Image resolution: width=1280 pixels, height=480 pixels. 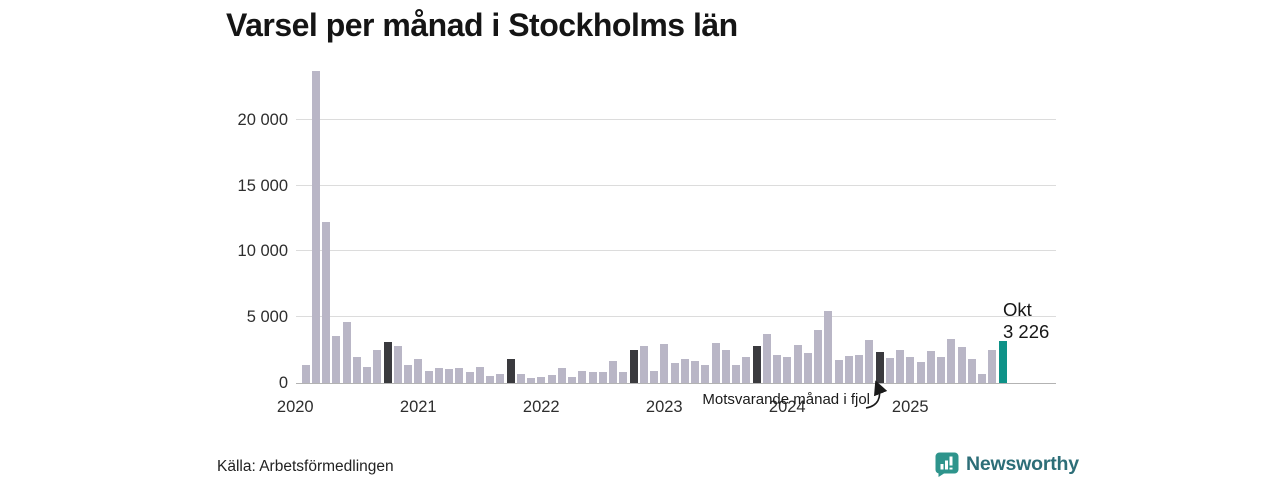 I want to click on x-axis-year-label-2023: 2023, so click(x=664, y=407).